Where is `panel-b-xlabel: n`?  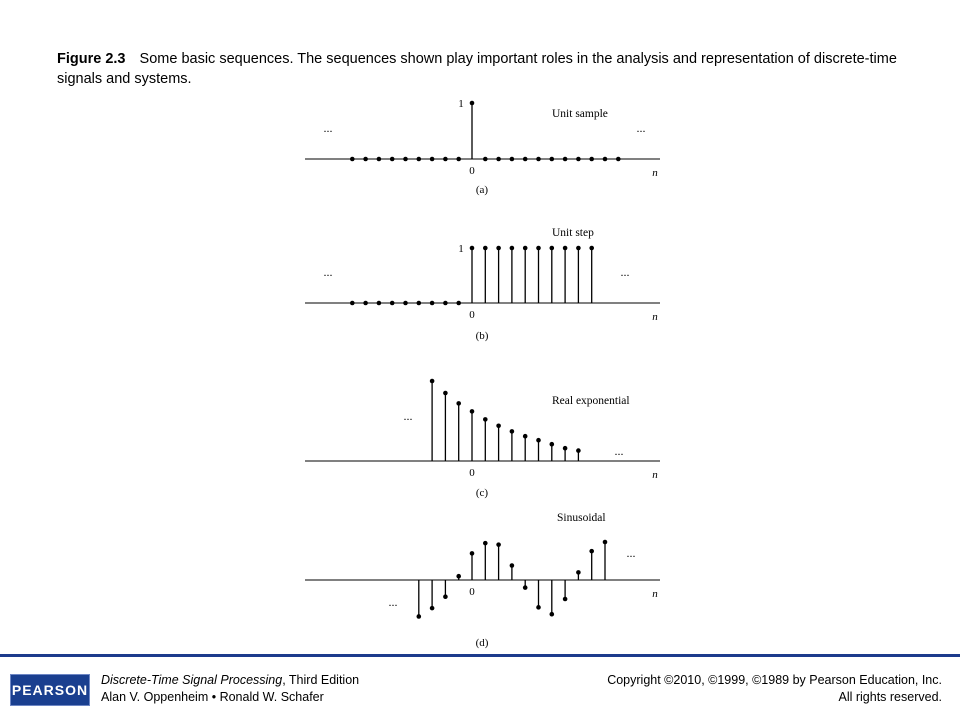 panel-b-xlabel: n is located at coordinates (655, 317).